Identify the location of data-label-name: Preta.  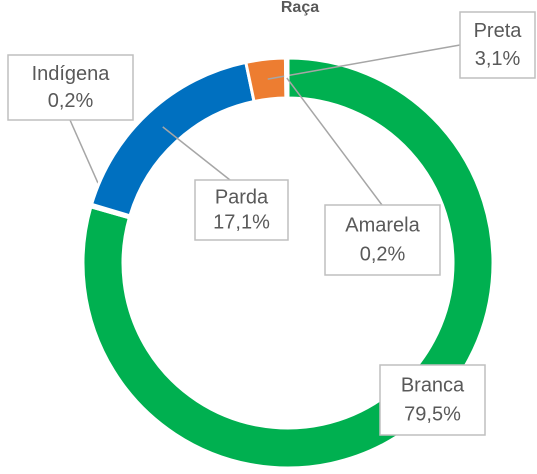
(498, 31).